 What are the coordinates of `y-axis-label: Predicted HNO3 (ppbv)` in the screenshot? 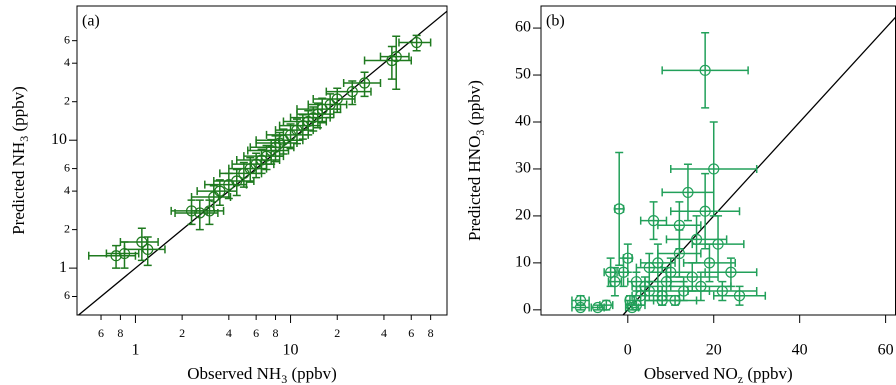 It's located at (476, 160).